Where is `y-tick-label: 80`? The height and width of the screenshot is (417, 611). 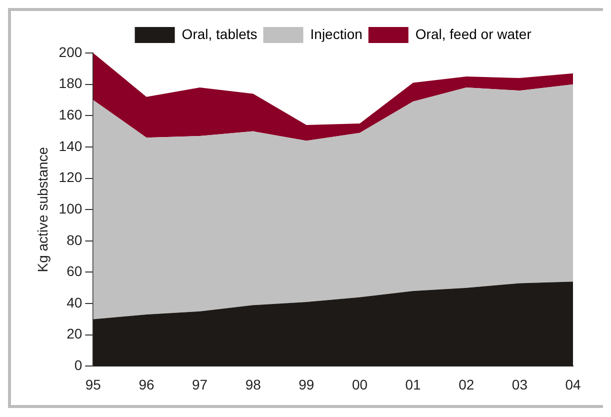 y-tick-label: 80 is located at coordinates (74, 240).